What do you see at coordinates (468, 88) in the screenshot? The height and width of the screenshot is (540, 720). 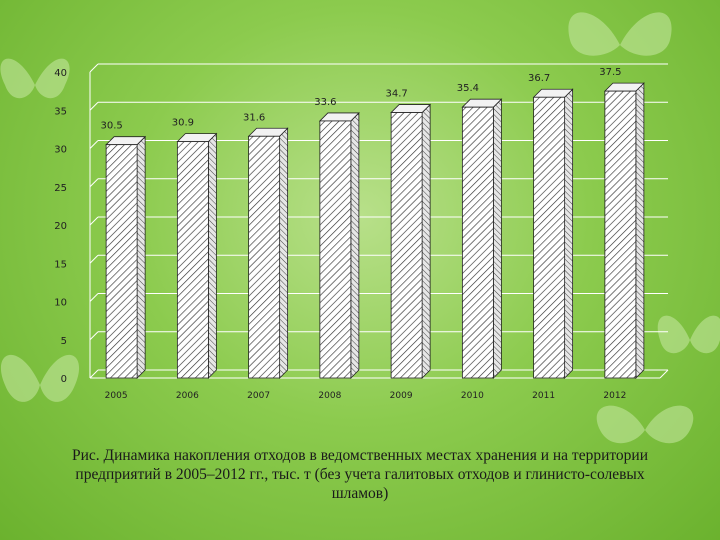 I see `data-label: 35.4` at bounding box center [468, 88].